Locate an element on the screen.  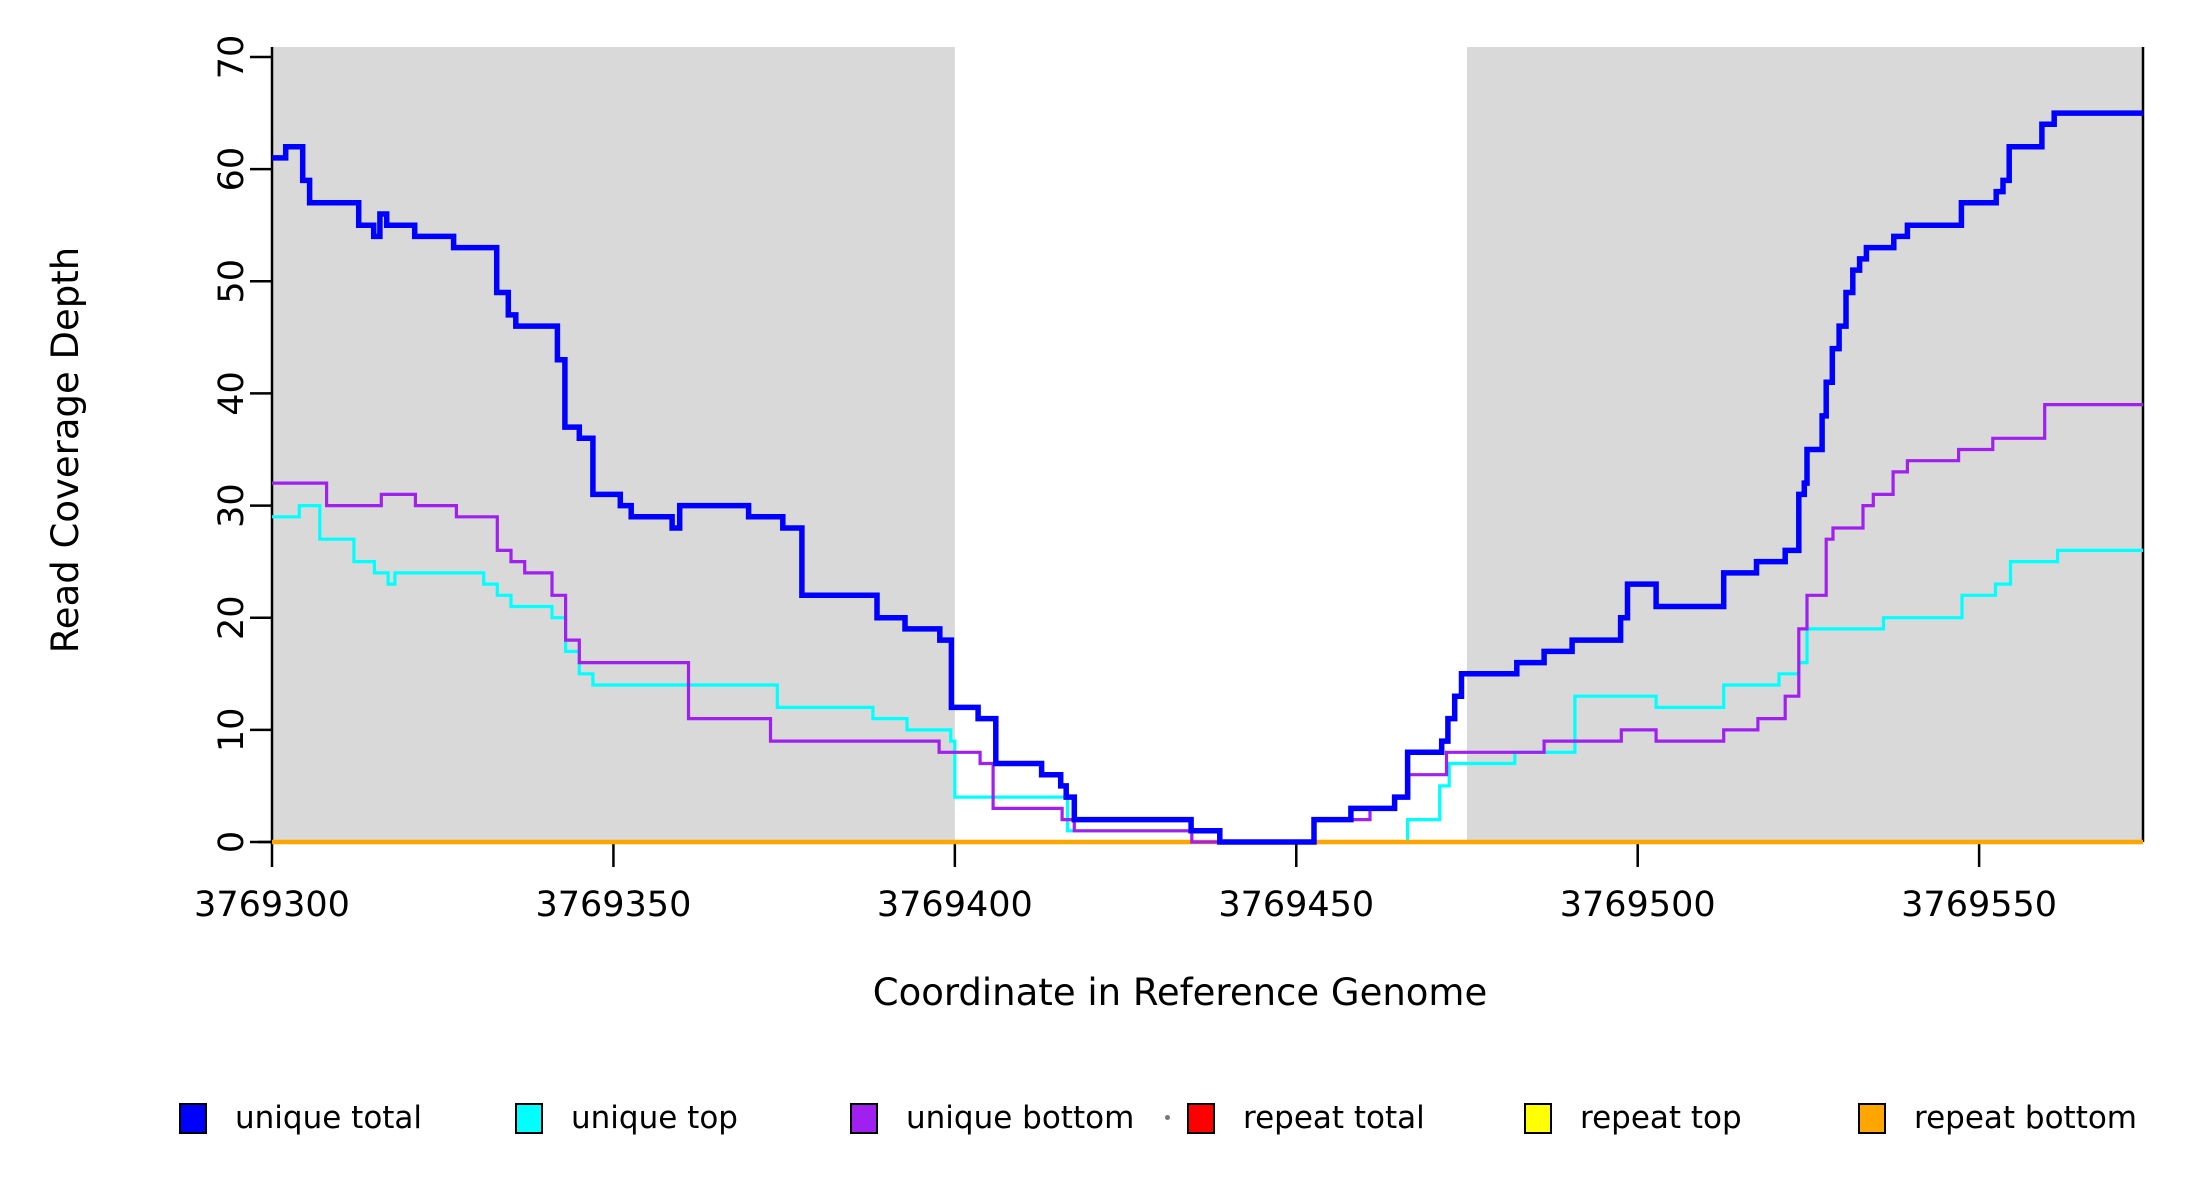
legend-swatch-repeat-bottom is located at coordinates (1872, 1118).